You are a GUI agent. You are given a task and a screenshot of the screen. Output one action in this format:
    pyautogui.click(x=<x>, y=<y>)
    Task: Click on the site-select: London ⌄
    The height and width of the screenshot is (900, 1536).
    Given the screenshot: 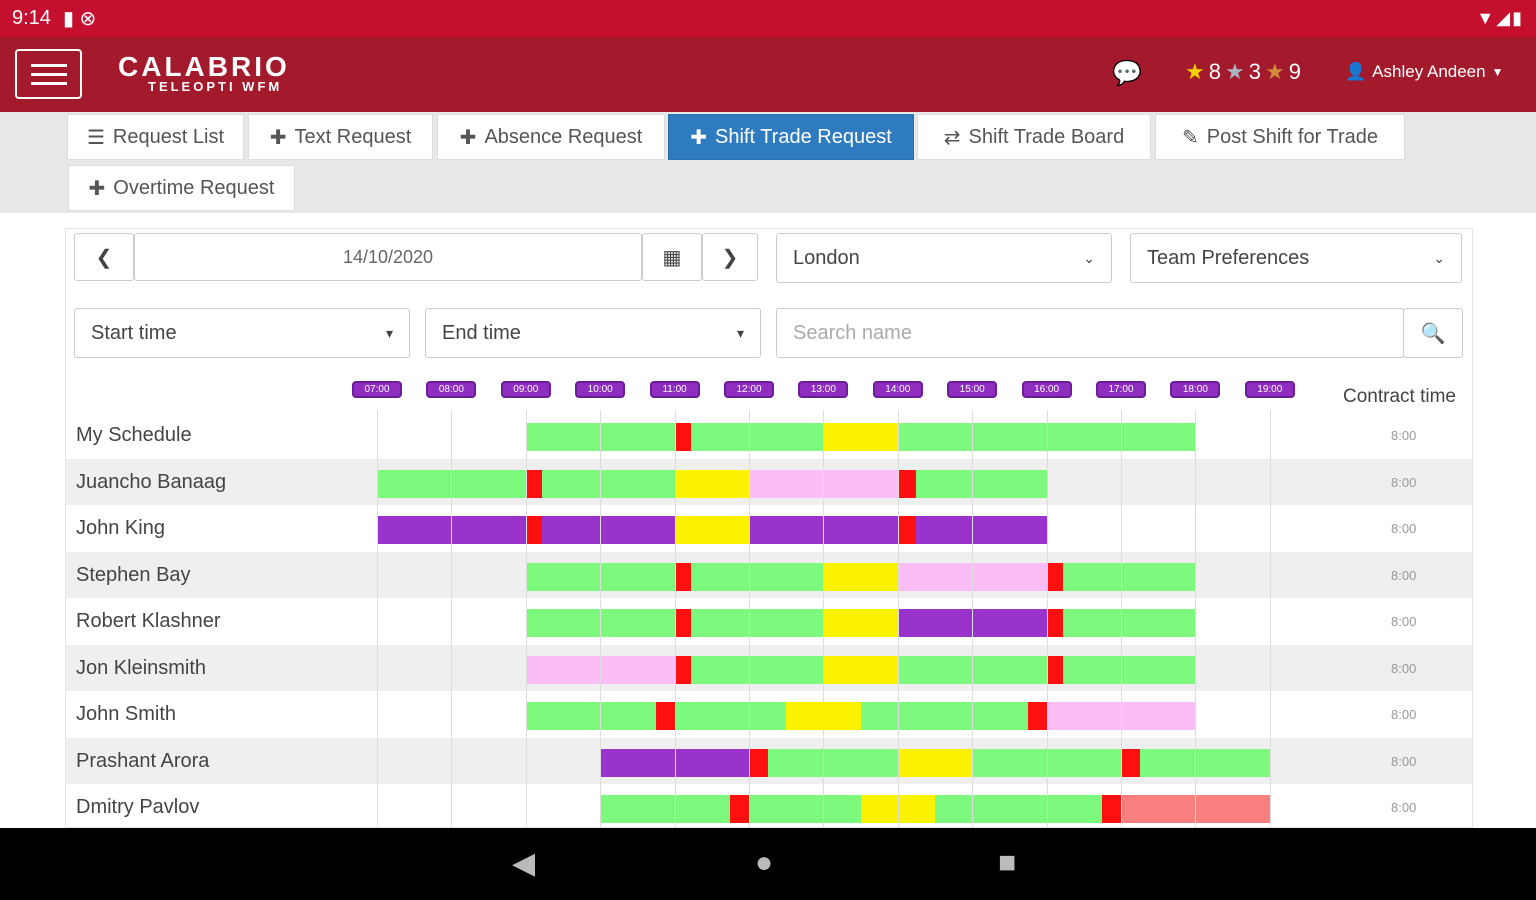 What is the action you would take?
    pyautogui.click(x=944, y=258)
    